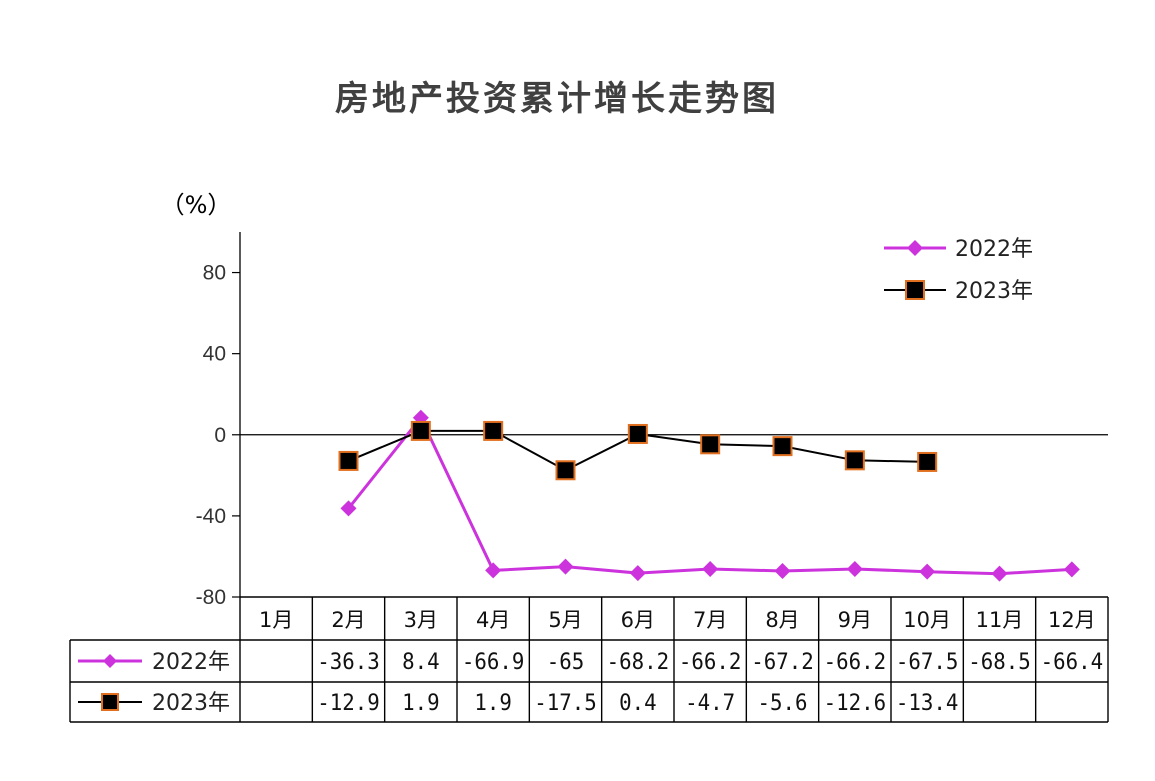 Image resolution: width=1155 pixels, height=781 pixels. What do you see at coordinates (999, 662) in the screenshot?
I see `data-label: -68.5` at bounding box center [999, 662].